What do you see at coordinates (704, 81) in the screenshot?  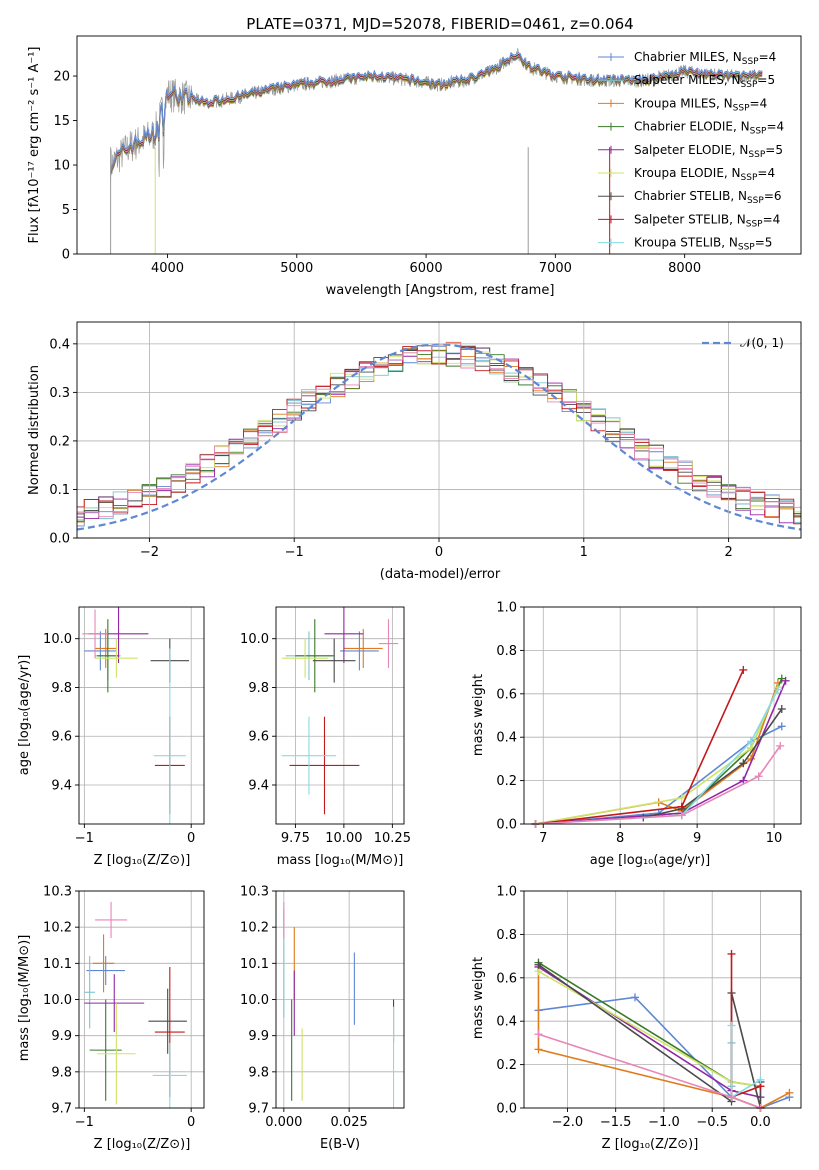 I see `legend-entry: Salpeter MILES, NSSP=5` at bounding box center [704, 81].